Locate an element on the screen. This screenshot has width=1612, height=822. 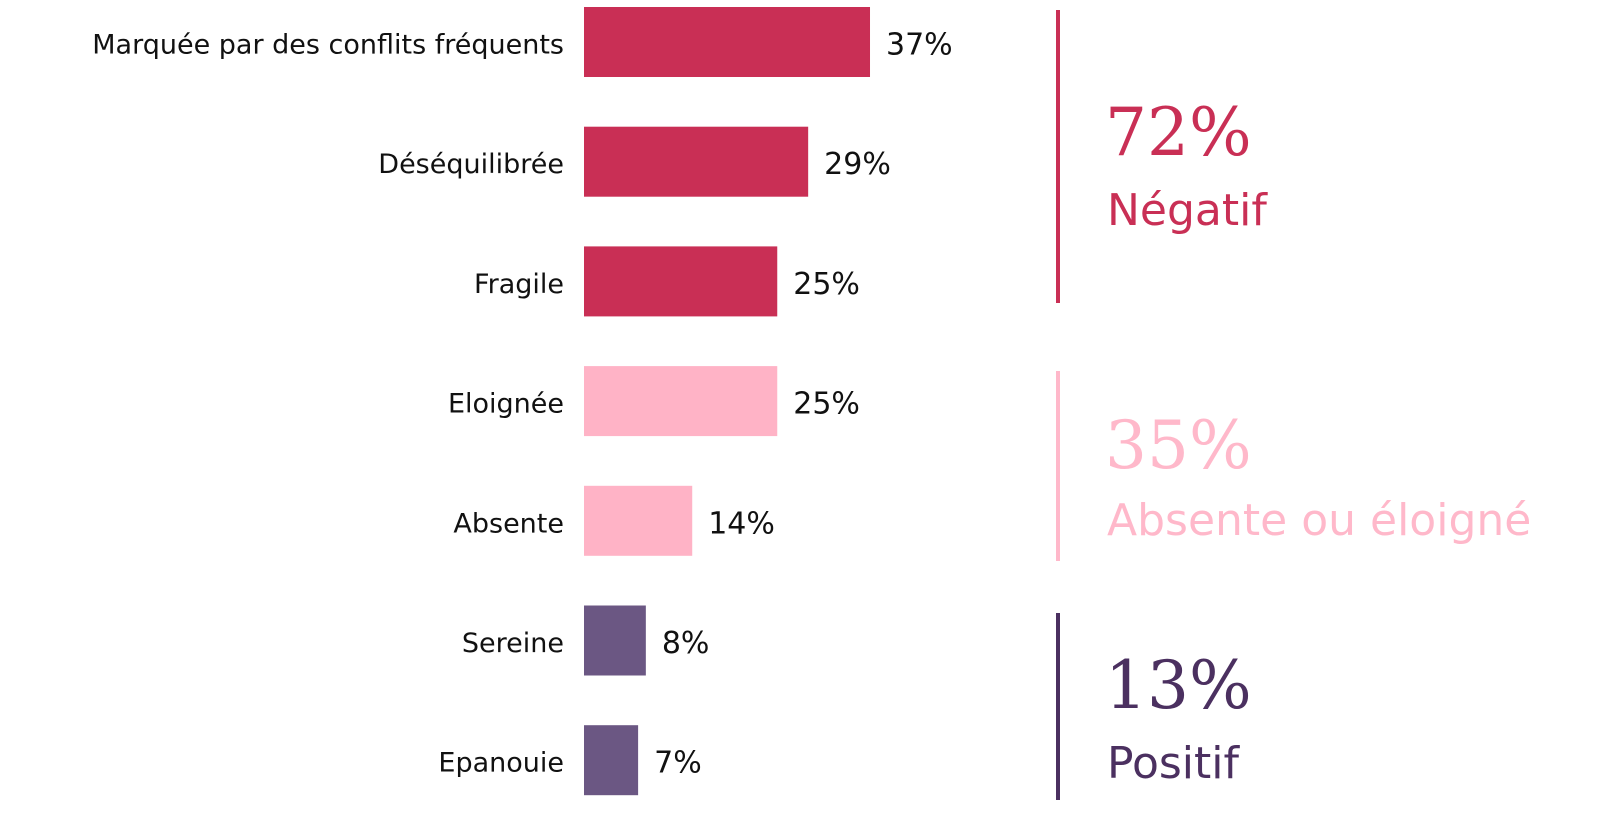
category-label: Epanouie is located at coordinates (501, 763).